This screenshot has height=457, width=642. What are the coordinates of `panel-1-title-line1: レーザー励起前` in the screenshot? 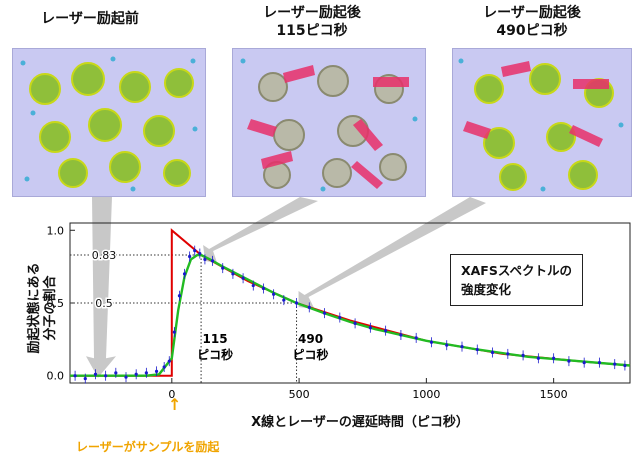 It's located at (90, 19).